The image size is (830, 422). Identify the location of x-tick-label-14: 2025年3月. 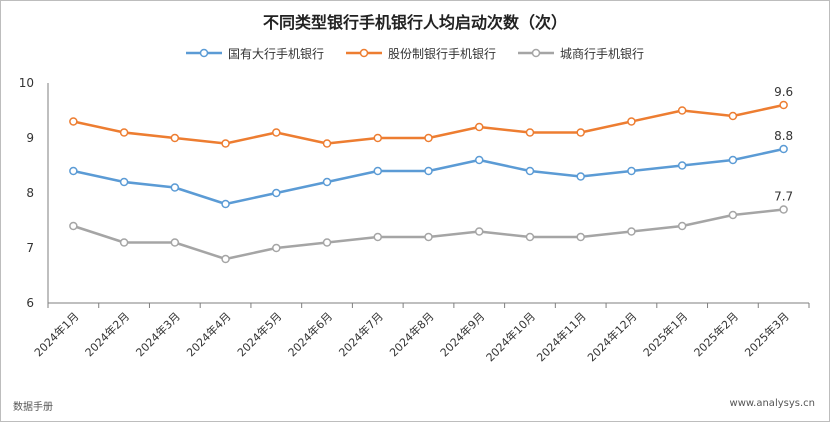
(767, 334).